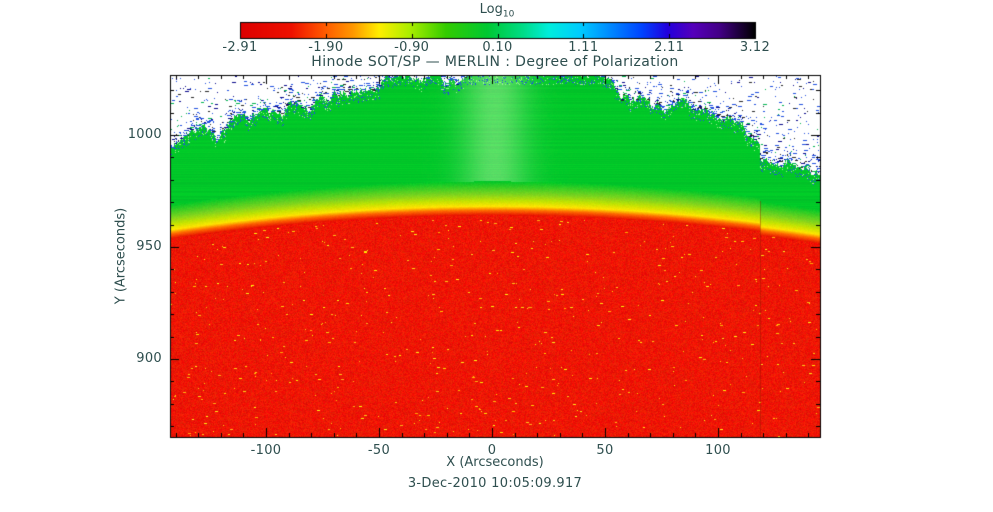 This screenshot has height=512, width=993. What do you see at coordinates (718, 450) in the screenshot?
I see `x-tick-label: 100` at bounding box center [718, 450].